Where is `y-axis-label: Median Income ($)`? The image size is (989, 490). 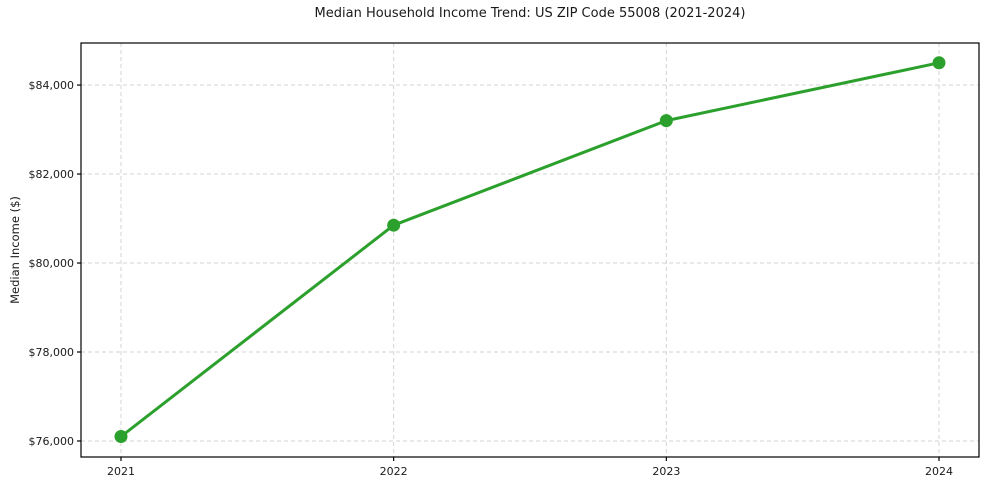 y-axis-label: Median Income ($) is located at coordinates (15, 250).